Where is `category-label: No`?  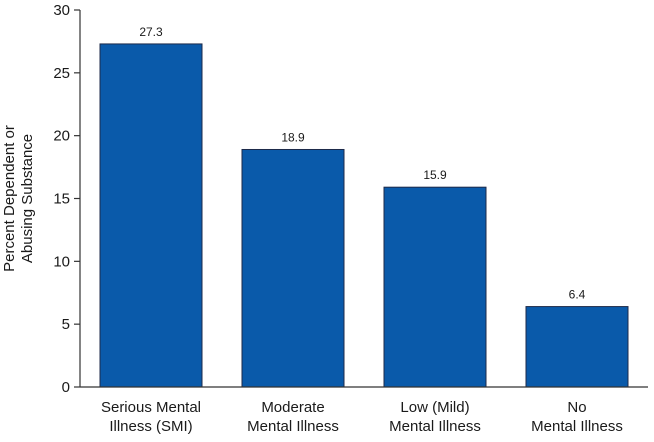
category-label: No is located at coordinates (576, 407).